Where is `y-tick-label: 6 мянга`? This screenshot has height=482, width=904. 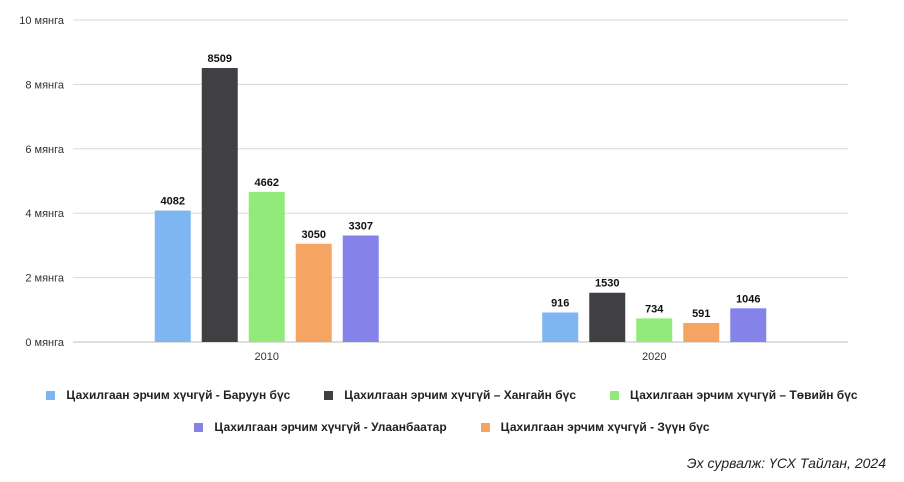
y-tick-label: 6 мянга is located at coordinates (45, 150).